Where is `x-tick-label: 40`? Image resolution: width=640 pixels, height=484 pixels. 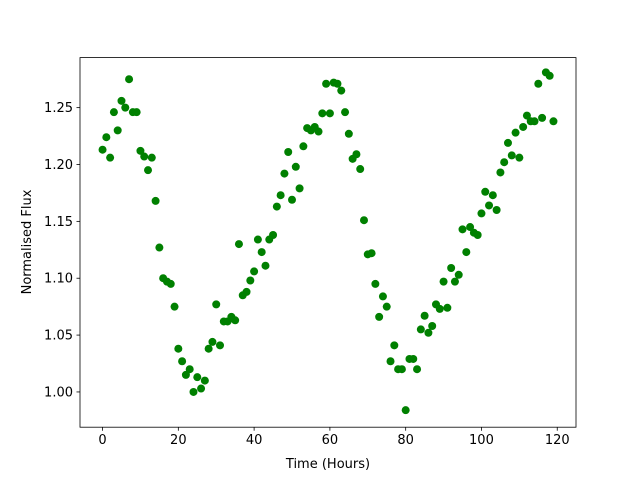
x-tick-label: 40 is located at coordinates (254, 440).